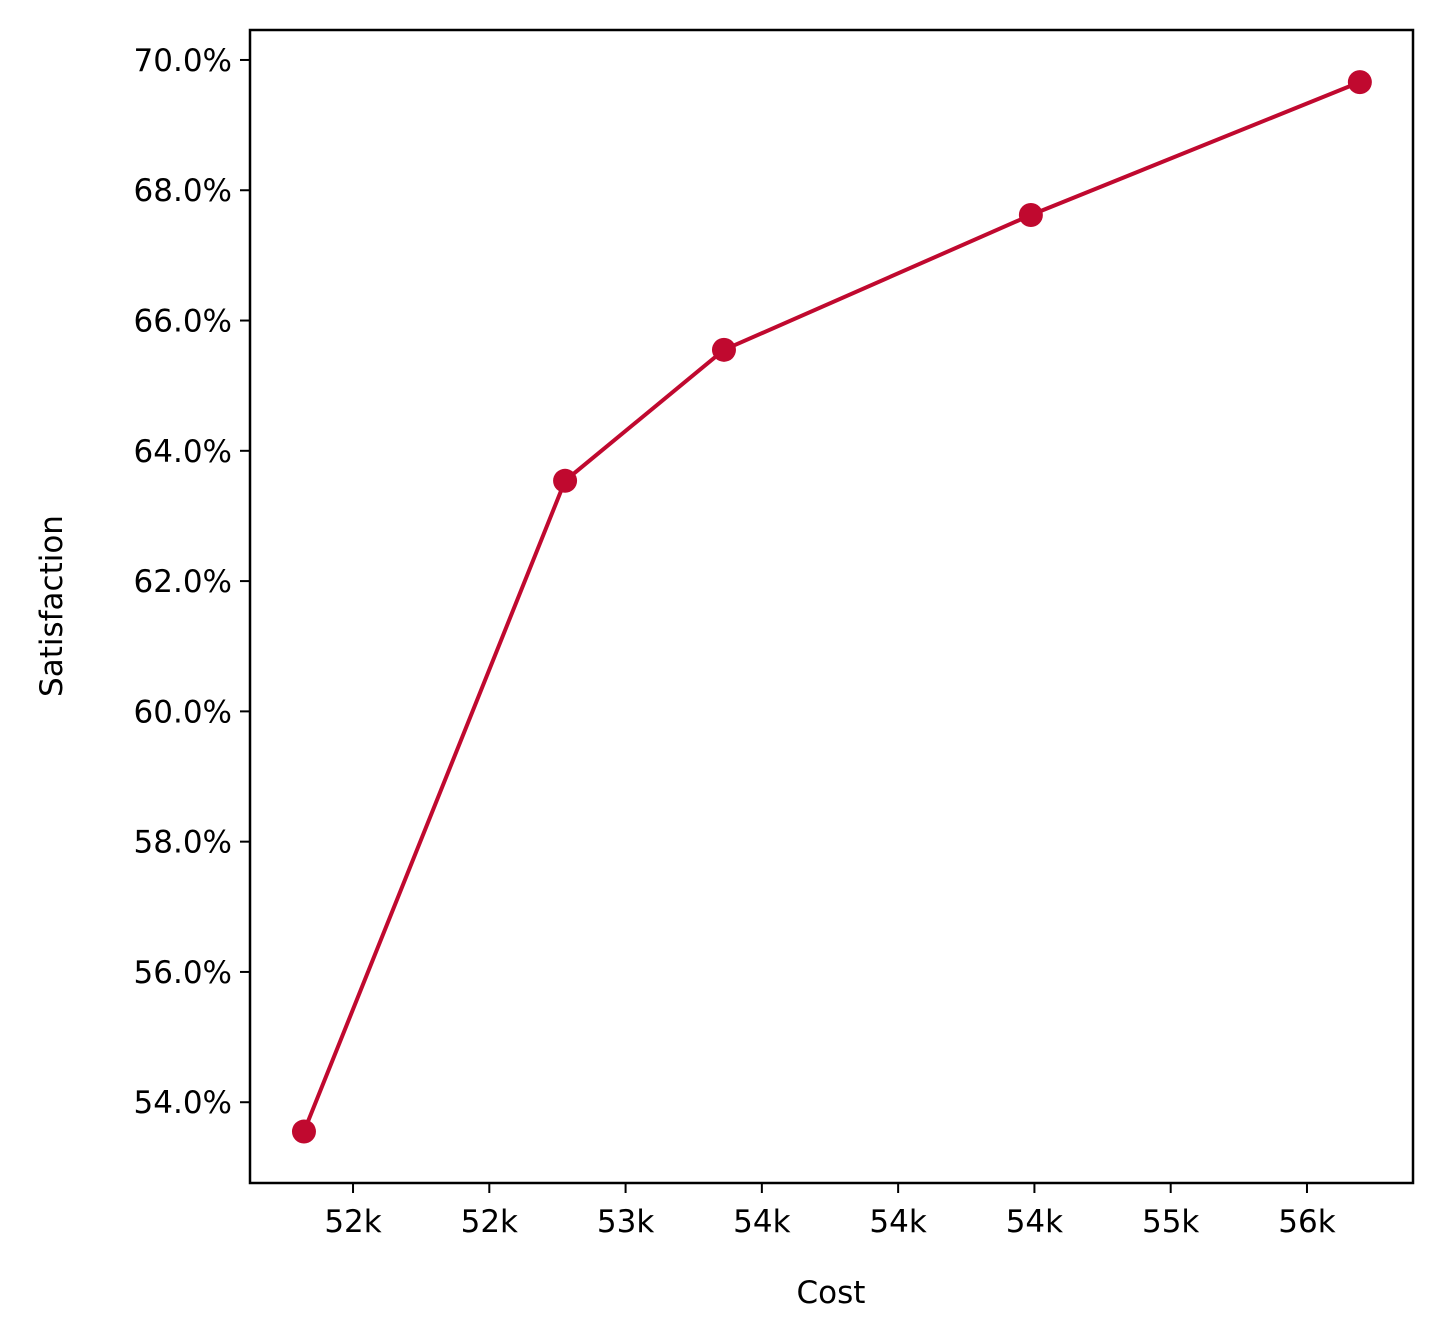  I want to click on y-tick-label: 62.0%, so click(183, 582).